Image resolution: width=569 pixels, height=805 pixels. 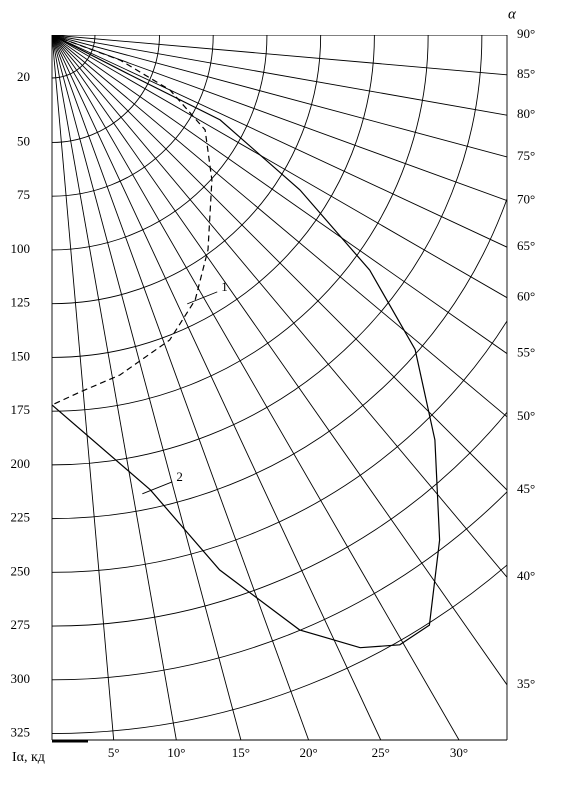 I want to click on r-tick-label: 50, so click(x=23, y=140).